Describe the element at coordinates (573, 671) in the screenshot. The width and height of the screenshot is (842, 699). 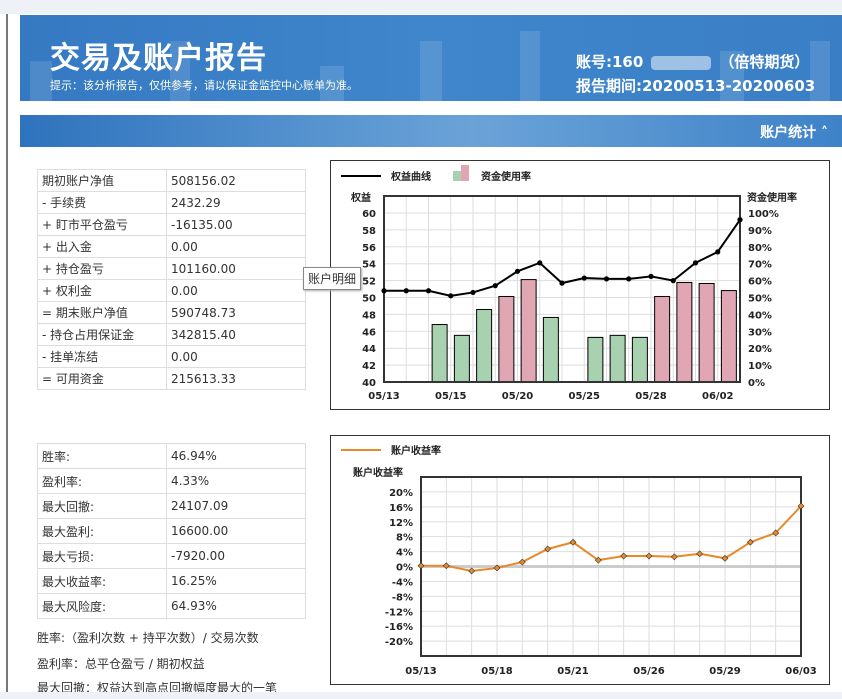
I see `x-tick: 05/21` at that location.